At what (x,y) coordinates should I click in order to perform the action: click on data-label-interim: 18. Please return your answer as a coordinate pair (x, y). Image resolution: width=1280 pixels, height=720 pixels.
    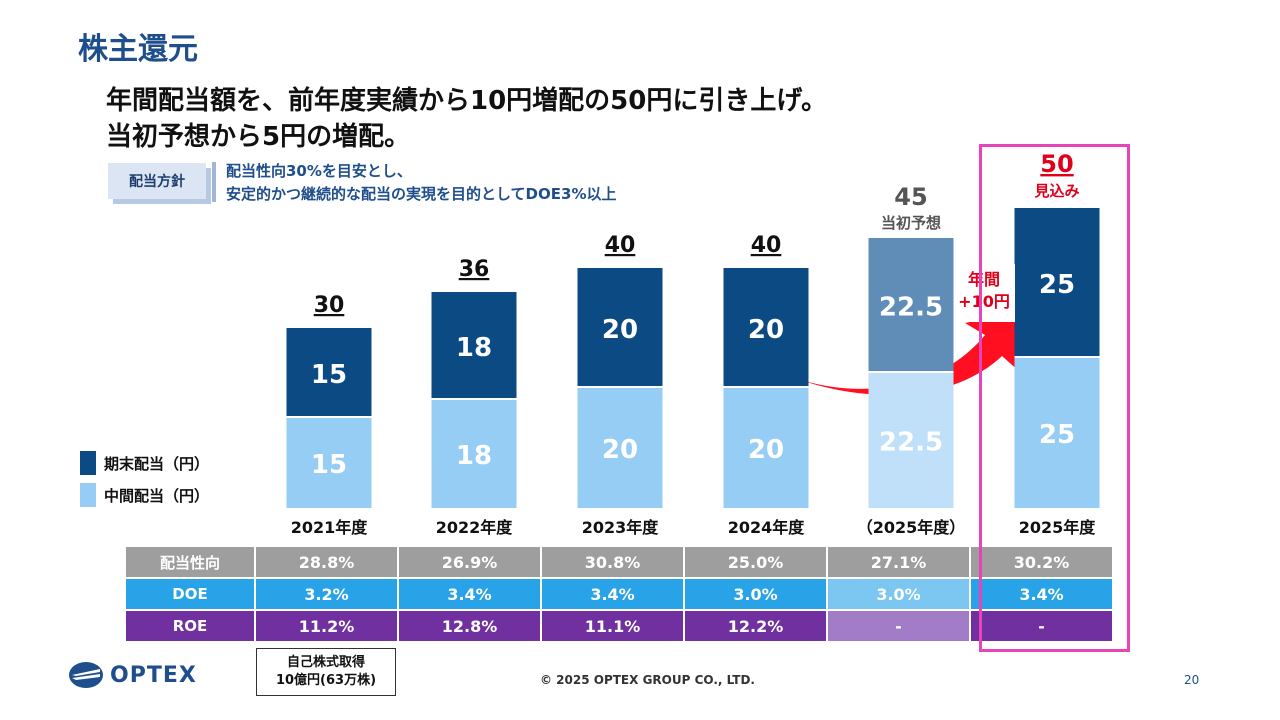
    Looking at the image, I should click on (474, 456).